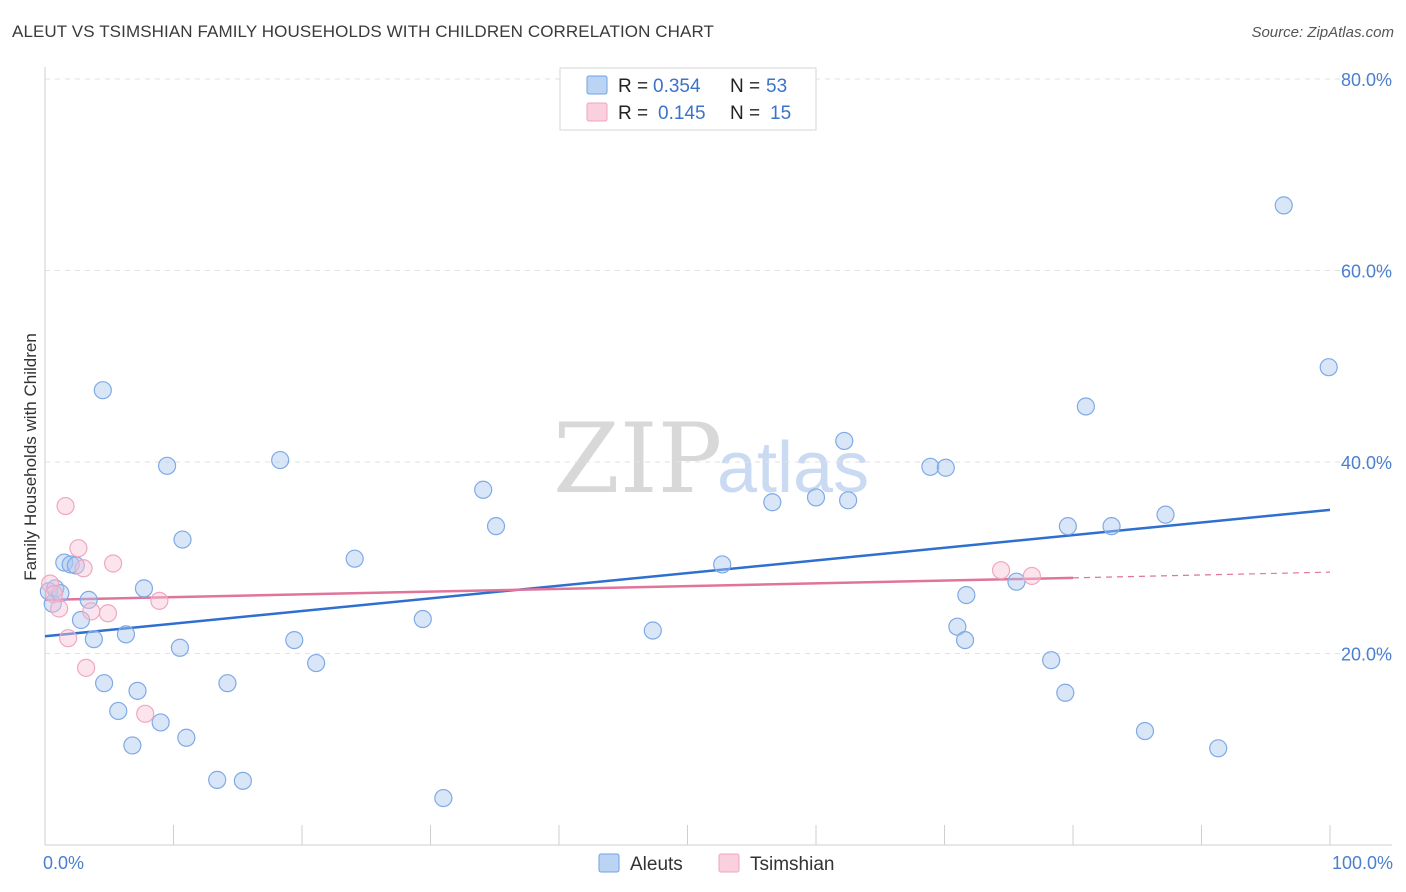 The image size is (1406, 892). I want to click on watermark-atlas: atlas, so click(793, 468).